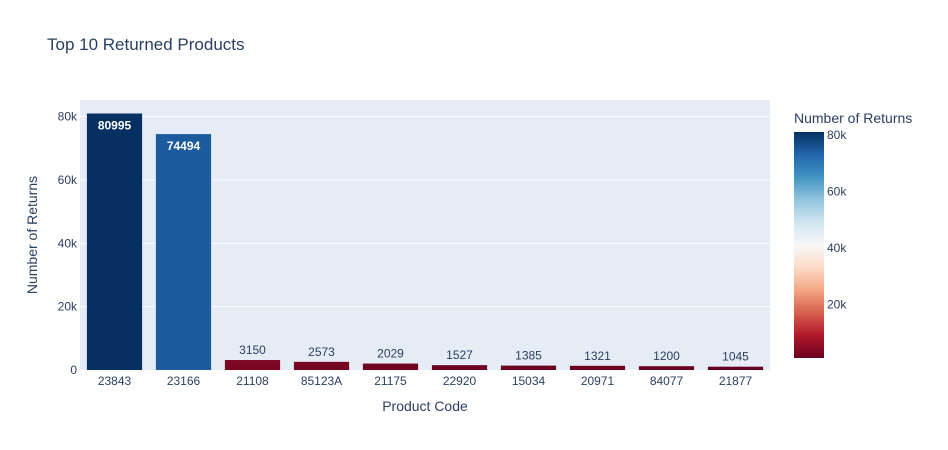  I want to click on colorbar-tick-label: 80k, so click(837, 135).